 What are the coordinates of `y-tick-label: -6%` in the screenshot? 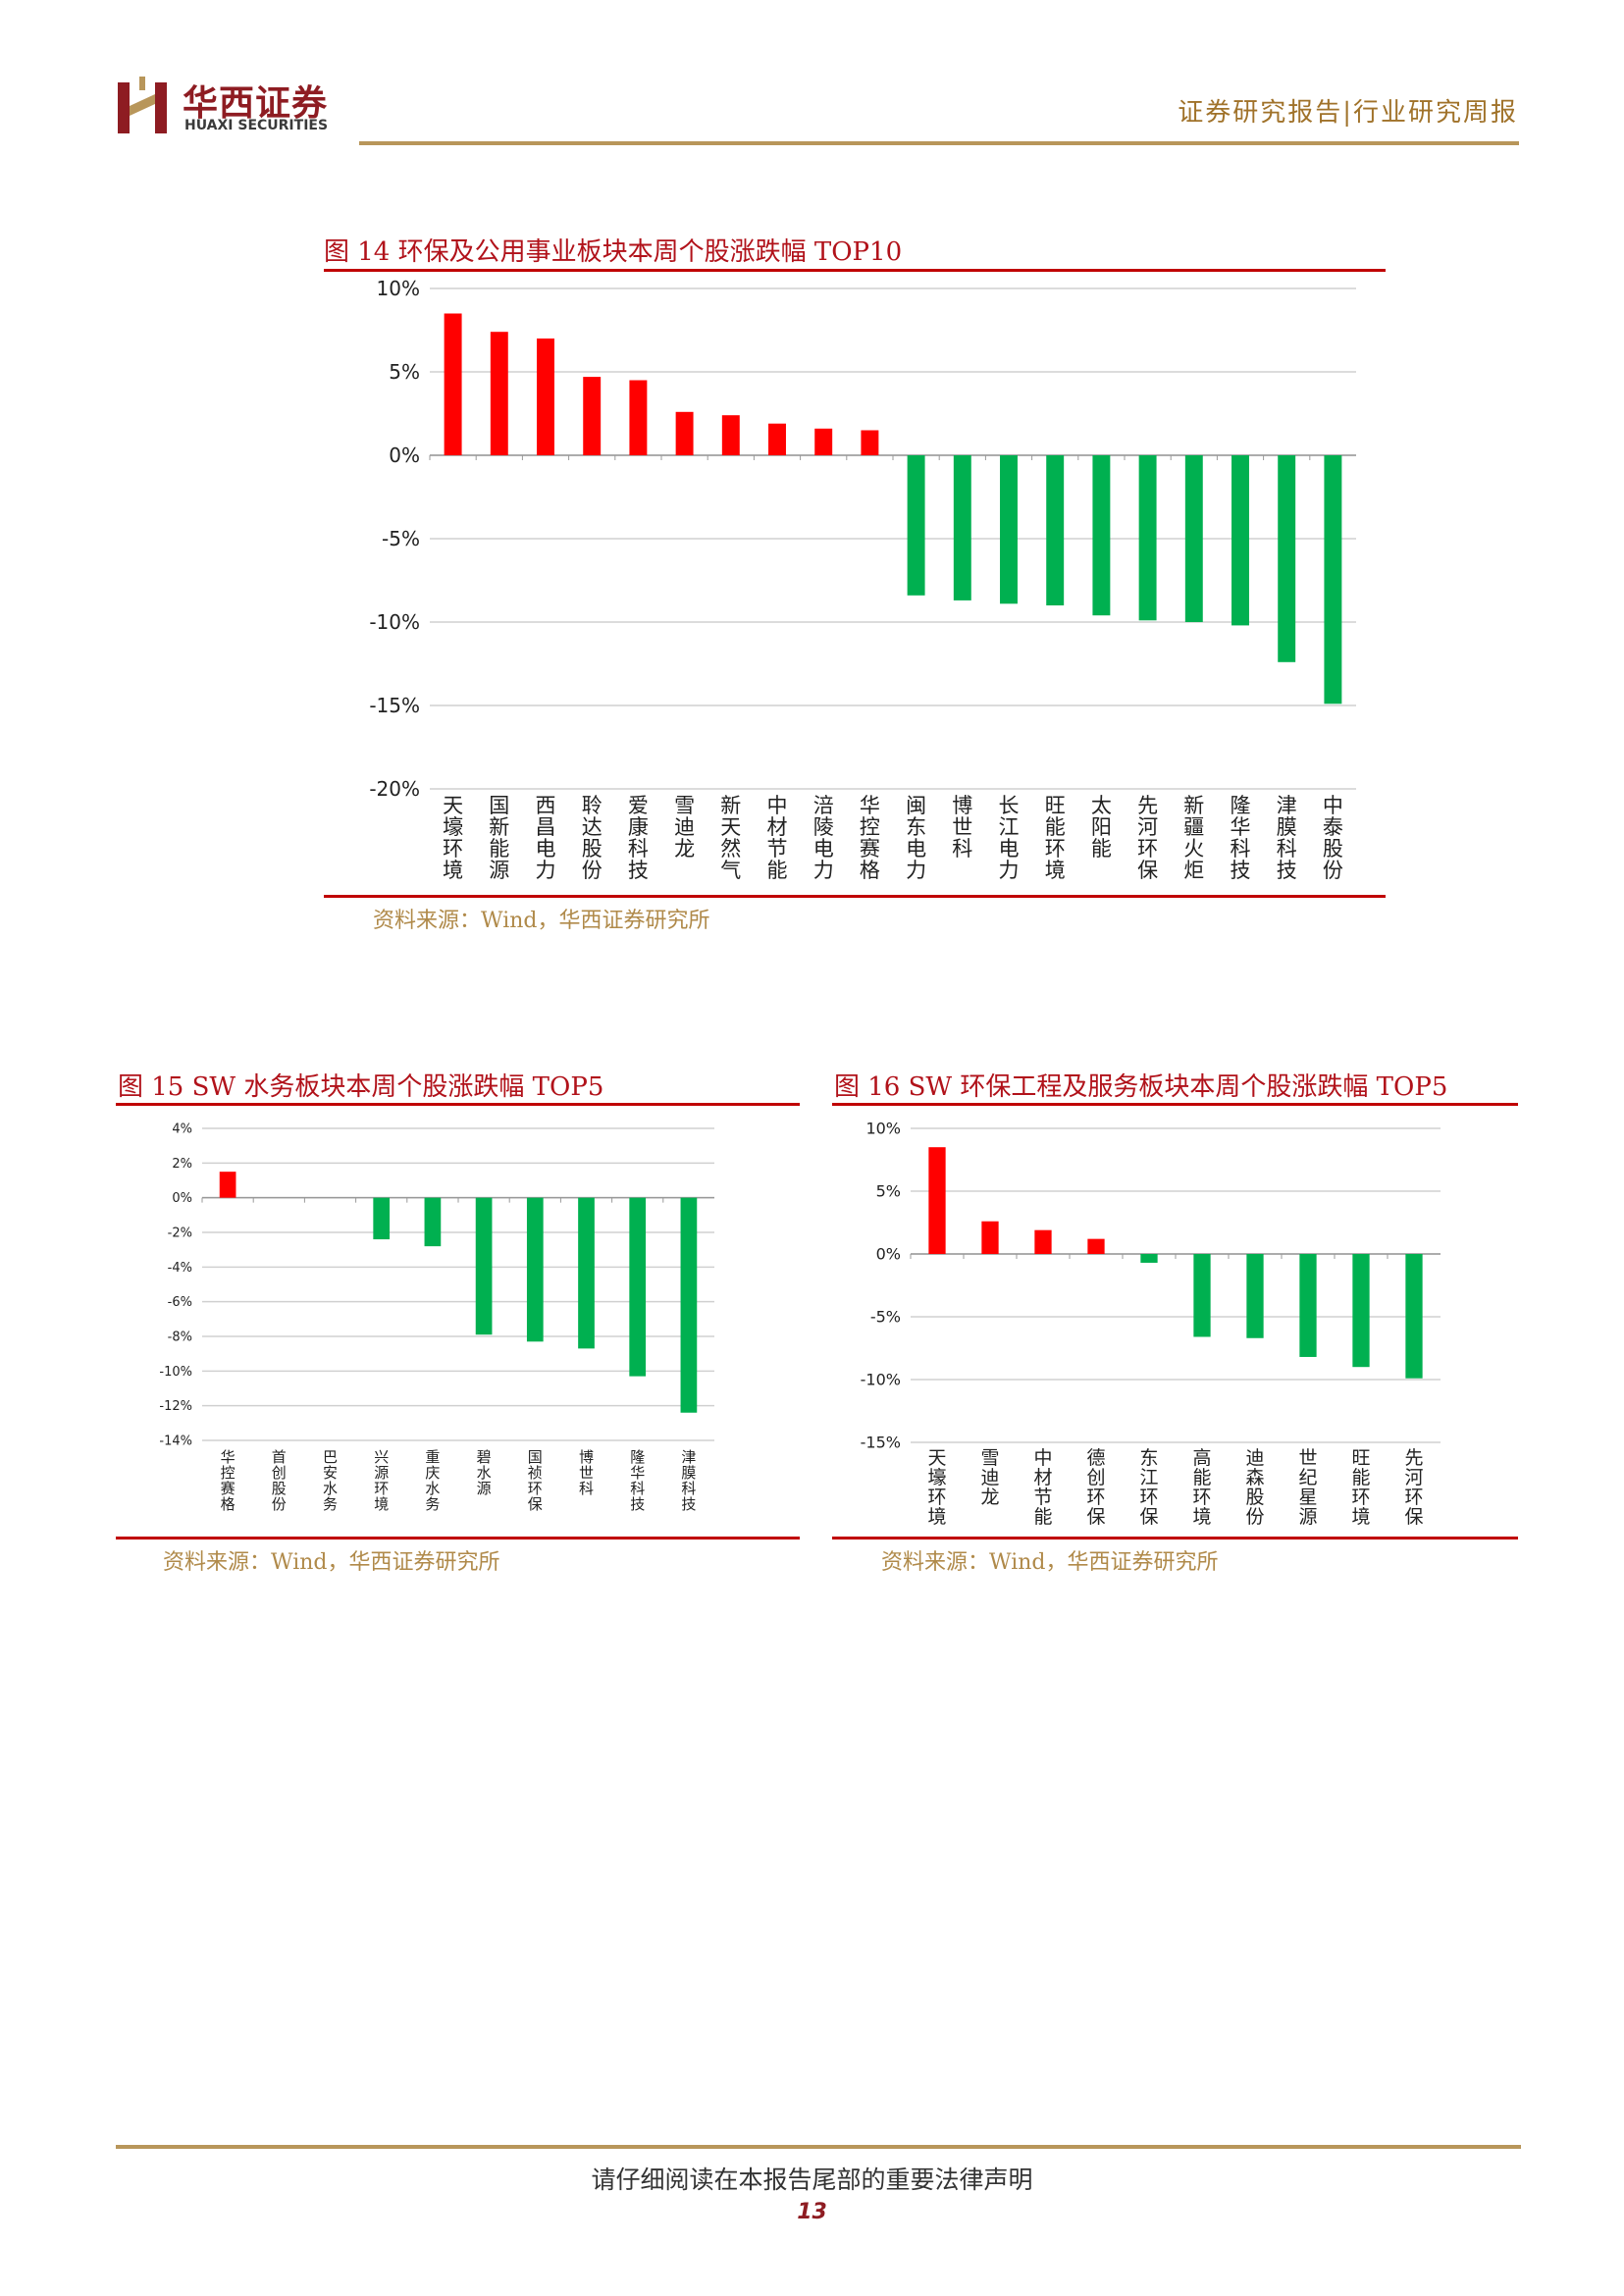 It's located at (180, 1302).